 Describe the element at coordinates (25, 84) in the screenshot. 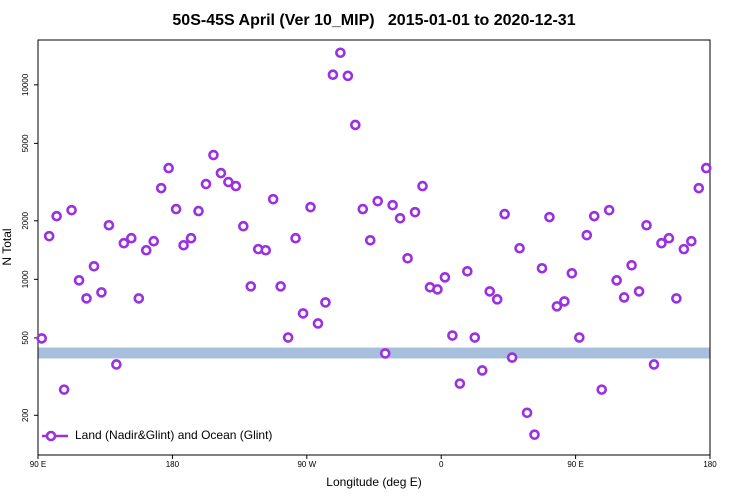

I see `y-tick-label: 10000` at that location.